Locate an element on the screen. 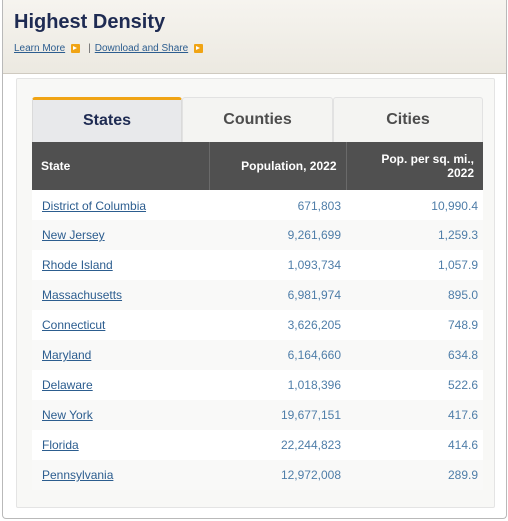 The image size is (508, 521). density-value: 414.6 is located at coordinates (414, 445).